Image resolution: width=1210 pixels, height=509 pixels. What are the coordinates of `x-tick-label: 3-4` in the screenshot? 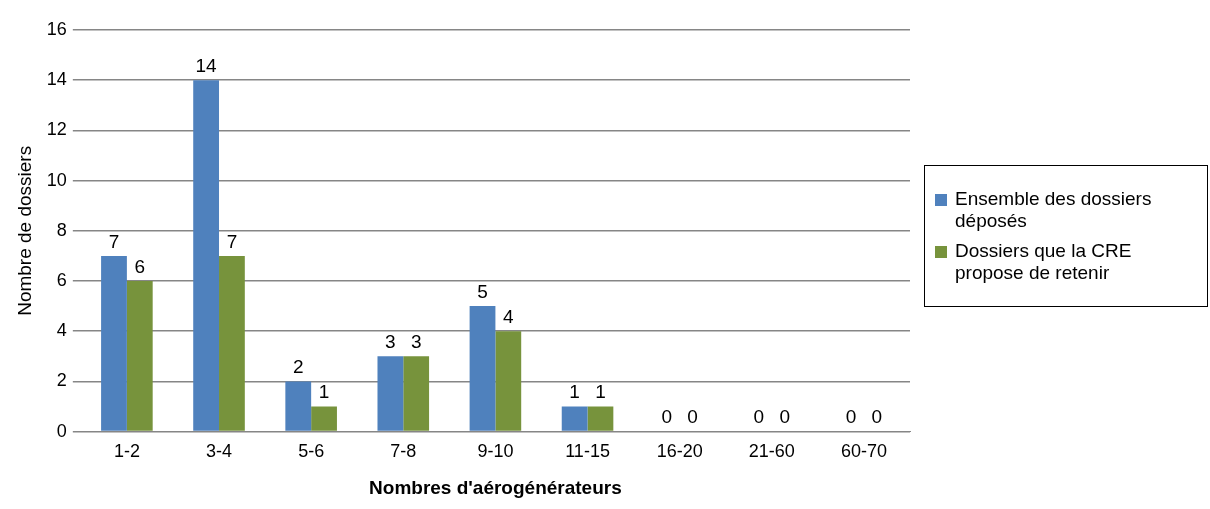 It's located at (219, 451).